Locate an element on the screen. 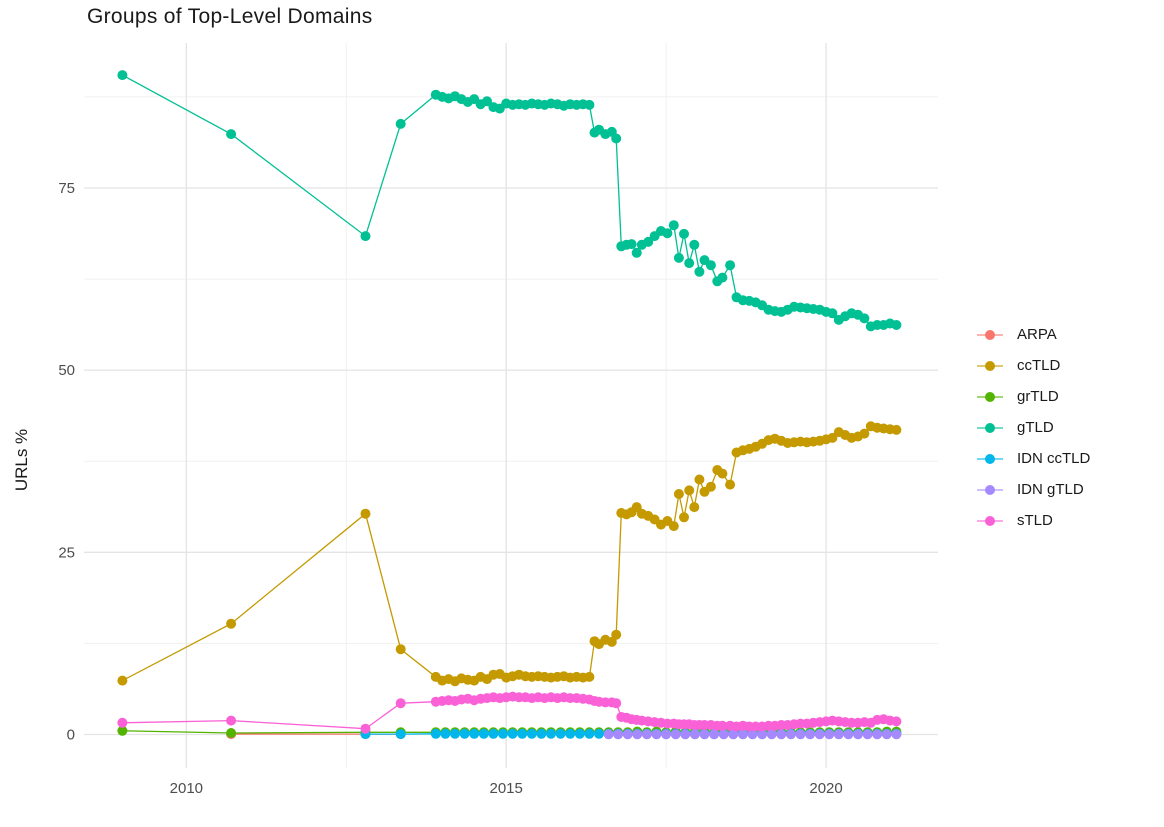 The width and height of the screenshot is (1164, 827). y-tick-label: 25 is located at coordinates (66, 552).